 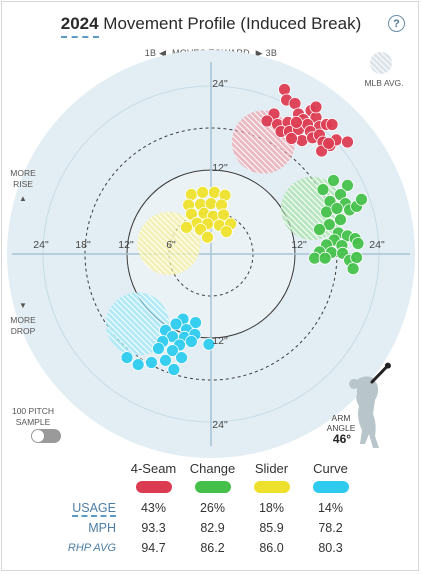 I want to click on right-arrow-icon: ▶, so click(x=259, y=53).